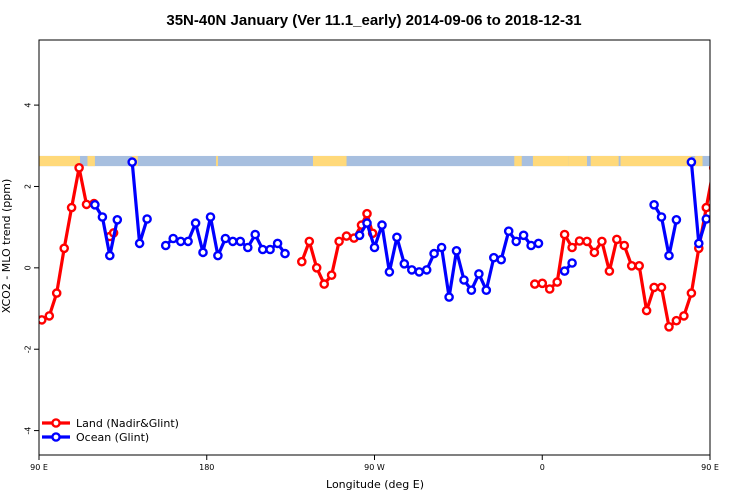  What do you see at coordinates (127, 423) in the screenshot?
I see `legend-label-land: Land (Nadir&Glint)` at bounding box center [127, 423].